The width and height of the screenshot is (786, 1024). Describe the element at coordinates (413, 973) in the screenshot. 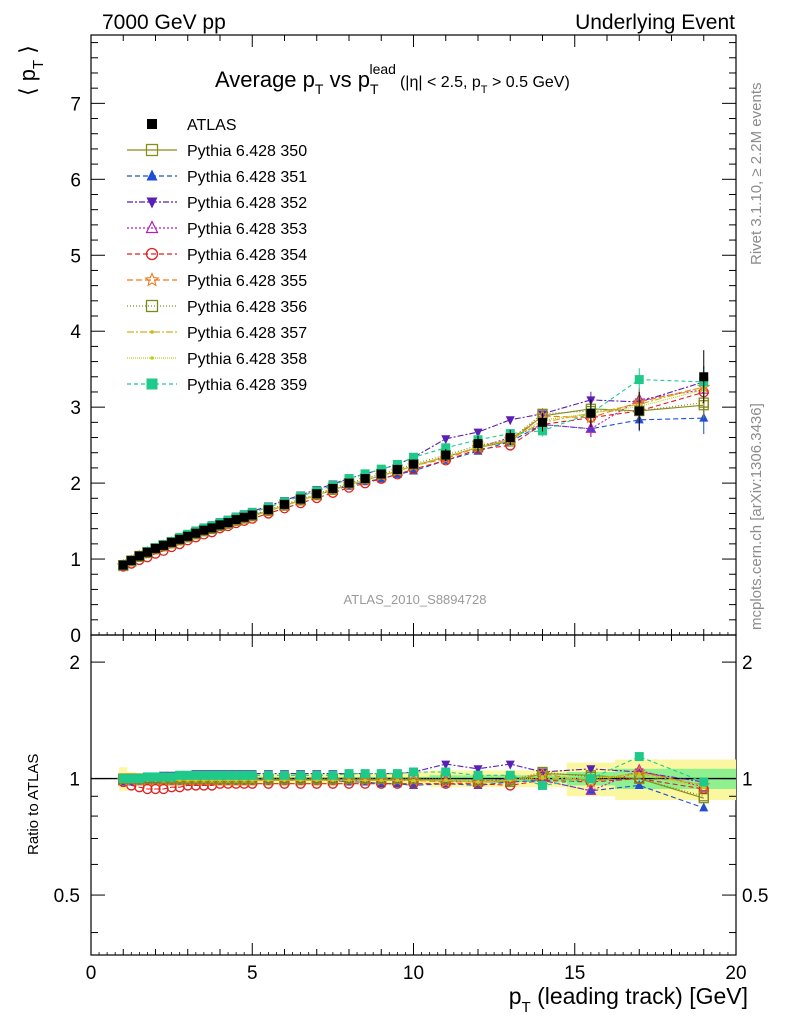

I see `x-tick-label: 10` at that location.